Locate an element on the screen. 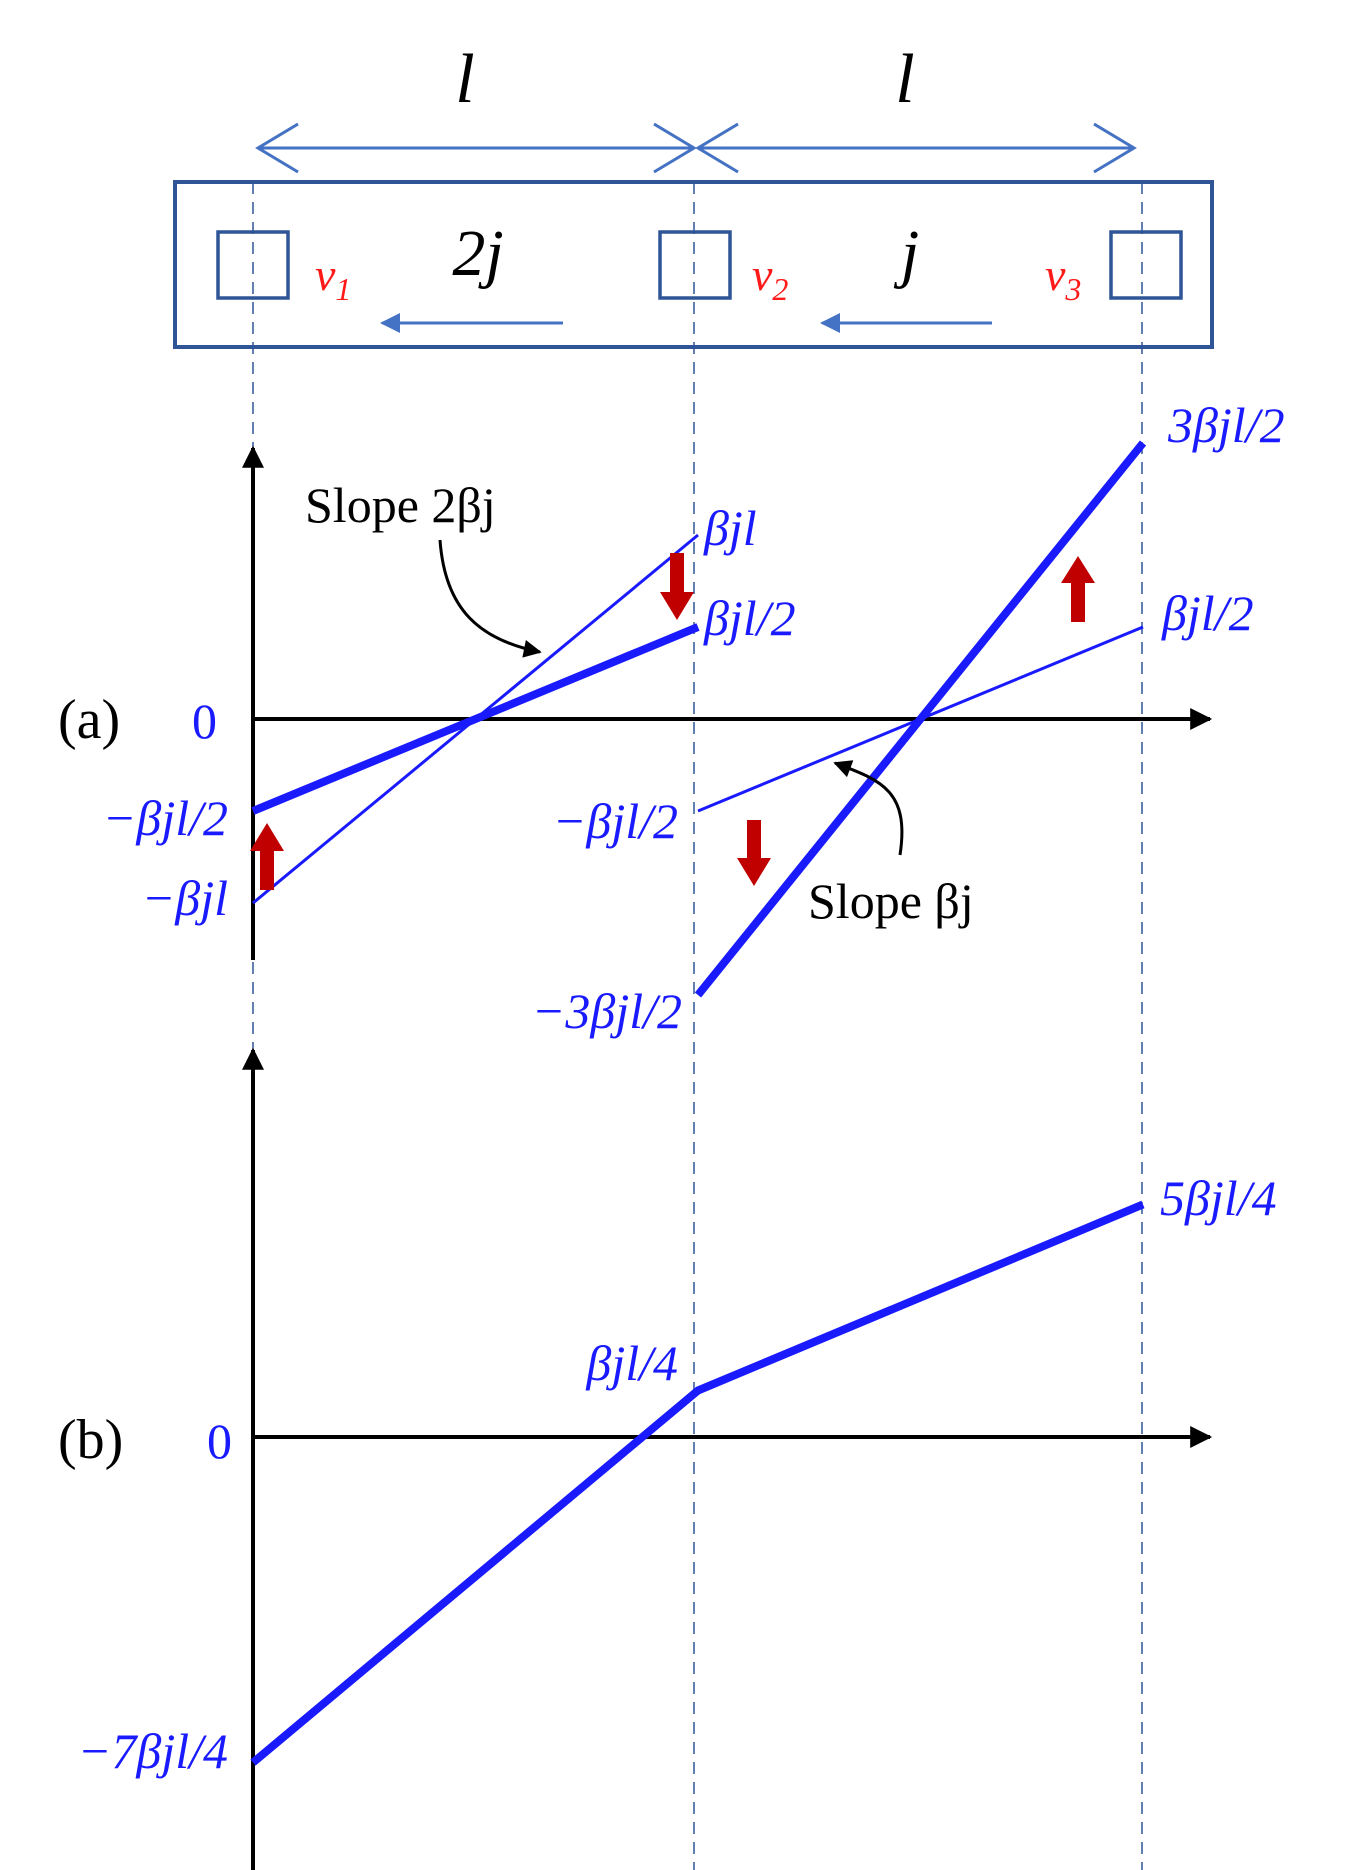 The image size is (1370, 1870). label-pos-one: βjl is located at coordinates (730, 528).